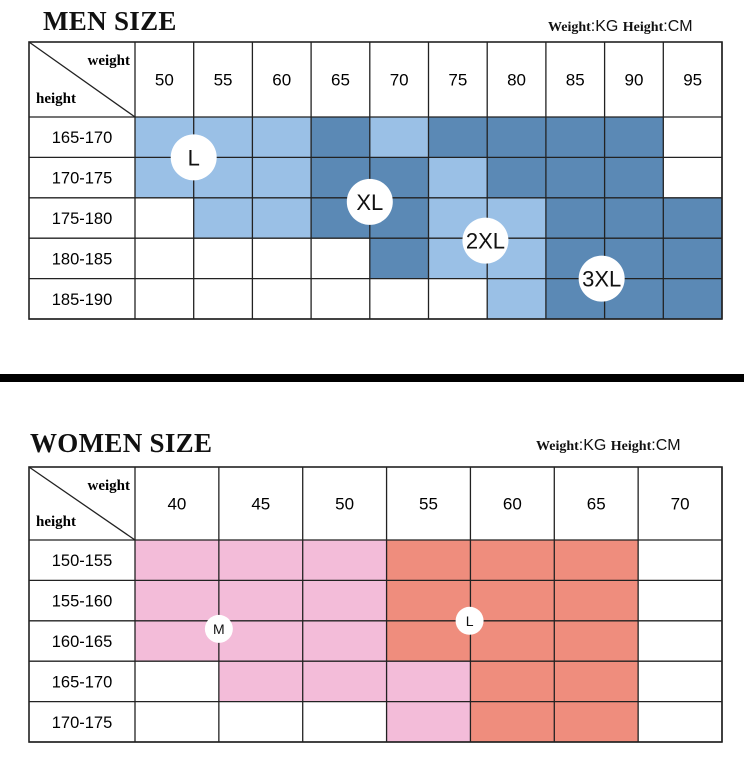 This screenshot has width=744, height=775. What do you see at coordinates (82, 300) in the screenshot?
I see `men-height-label-185-190: 185-190` at bounding box center [82, 300].